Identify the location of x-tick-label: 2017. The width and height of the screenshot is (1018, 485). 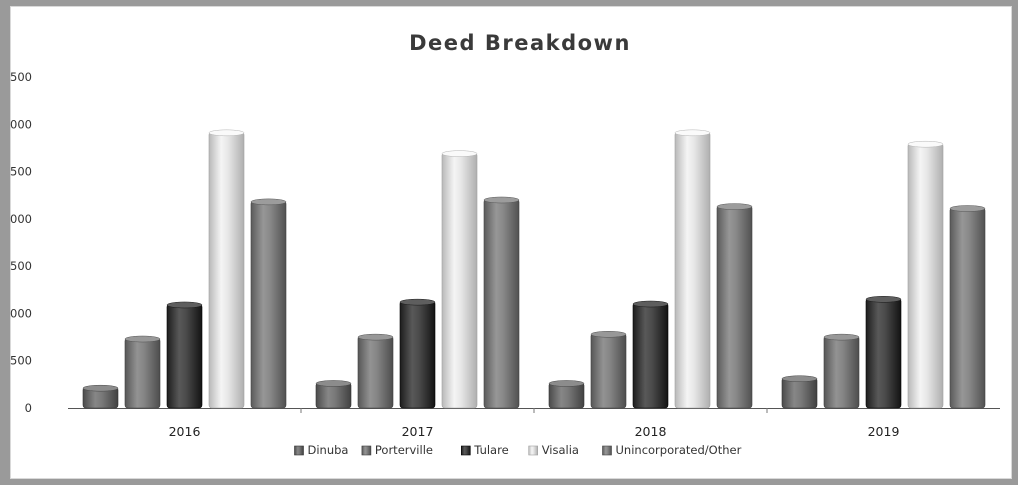
(418, 431).